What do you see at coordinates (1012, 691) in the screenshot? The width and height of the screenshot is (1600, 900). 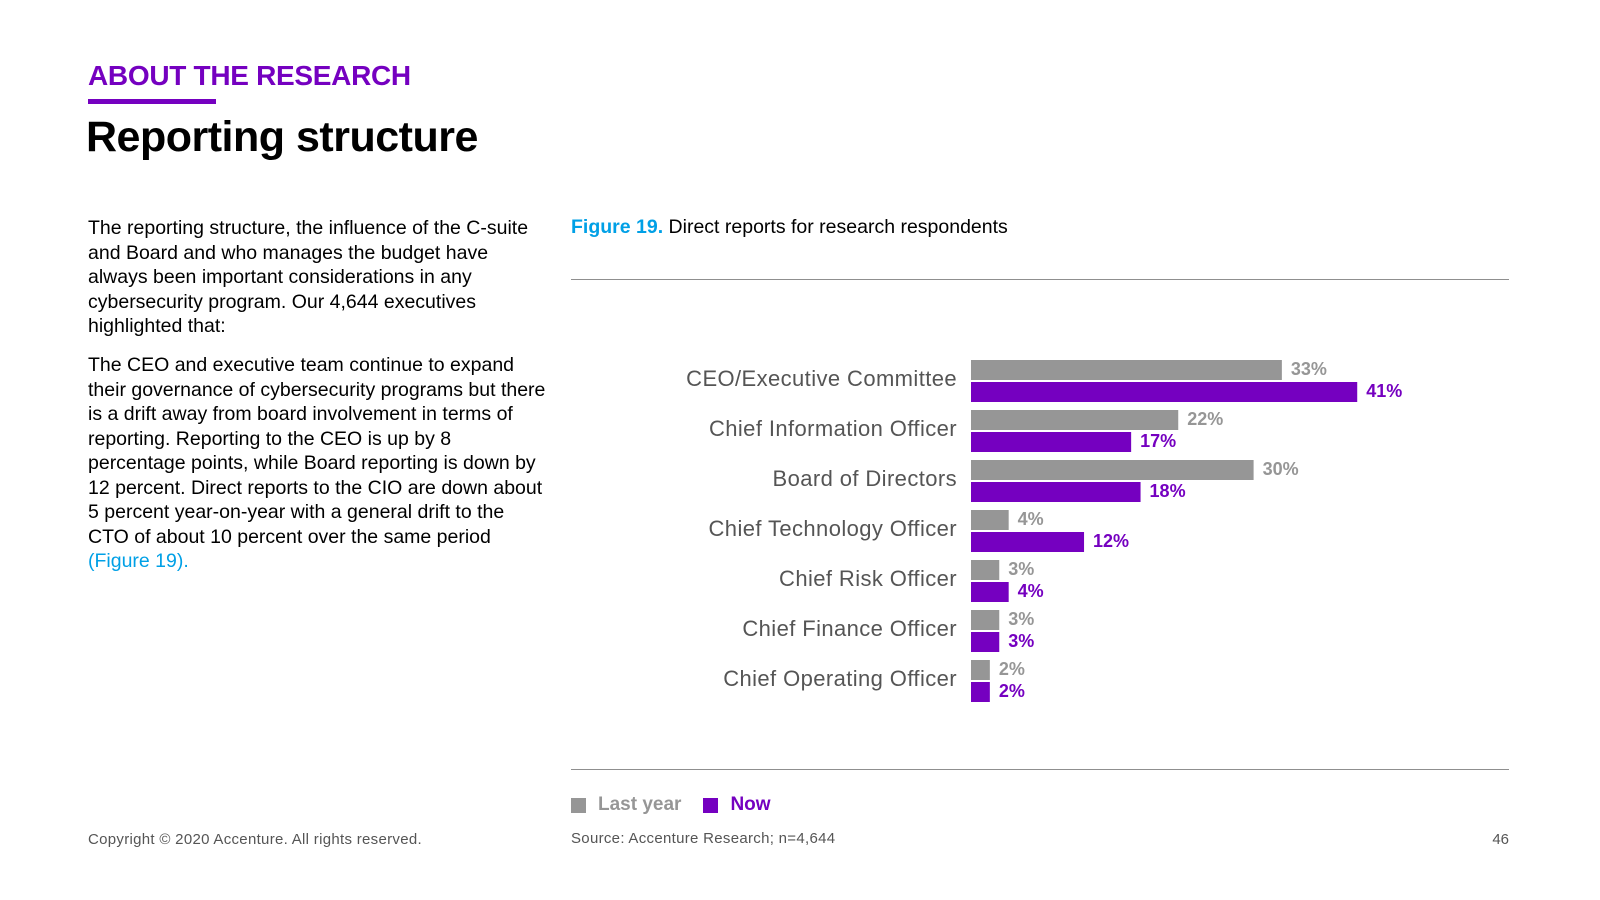 I see `data-label-now: 2%` at bounding box center [1012, 691].